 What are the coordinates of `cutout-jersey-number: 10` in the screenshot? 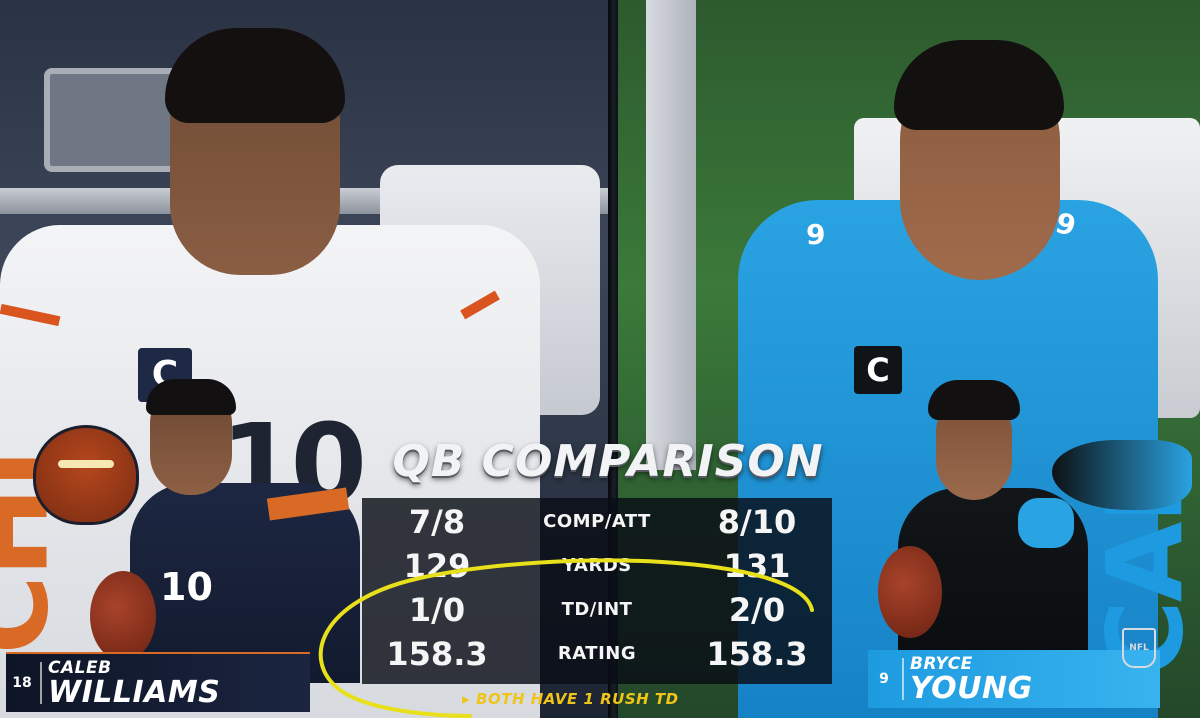 It's located at (186, 587).